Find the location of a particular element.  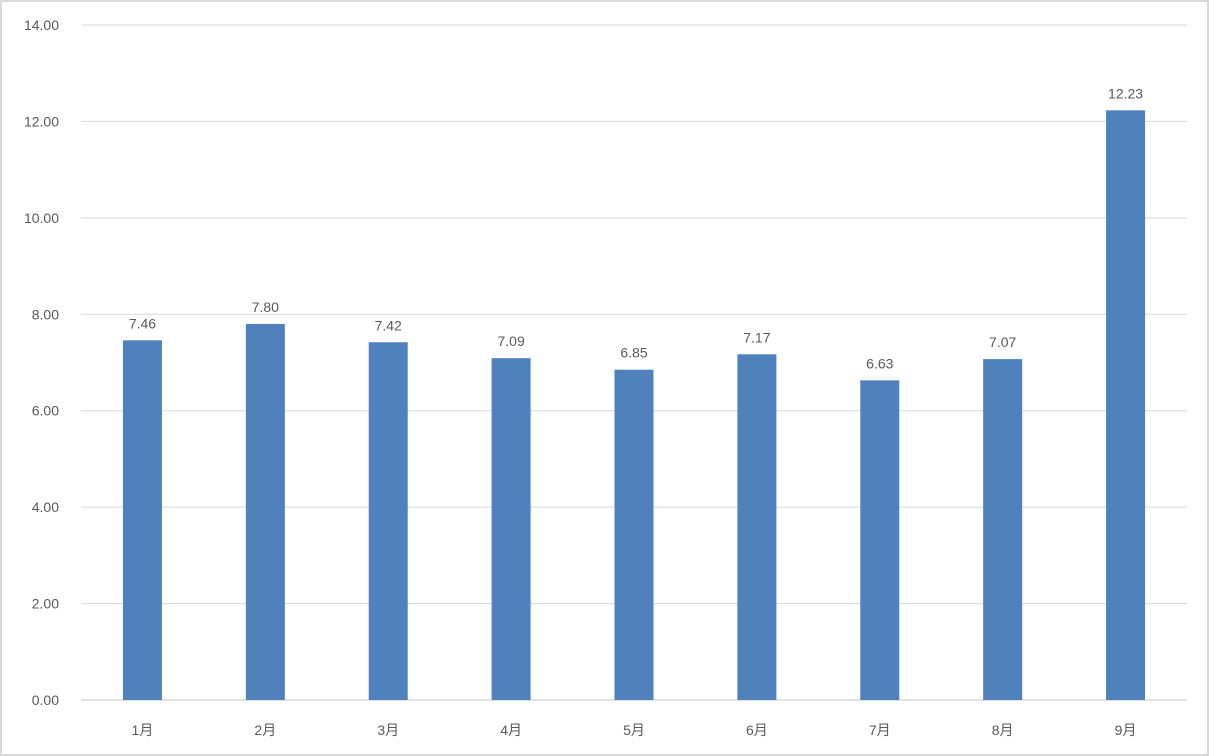

y-tick-label: 0.00 is located at coordinates (45, 700).